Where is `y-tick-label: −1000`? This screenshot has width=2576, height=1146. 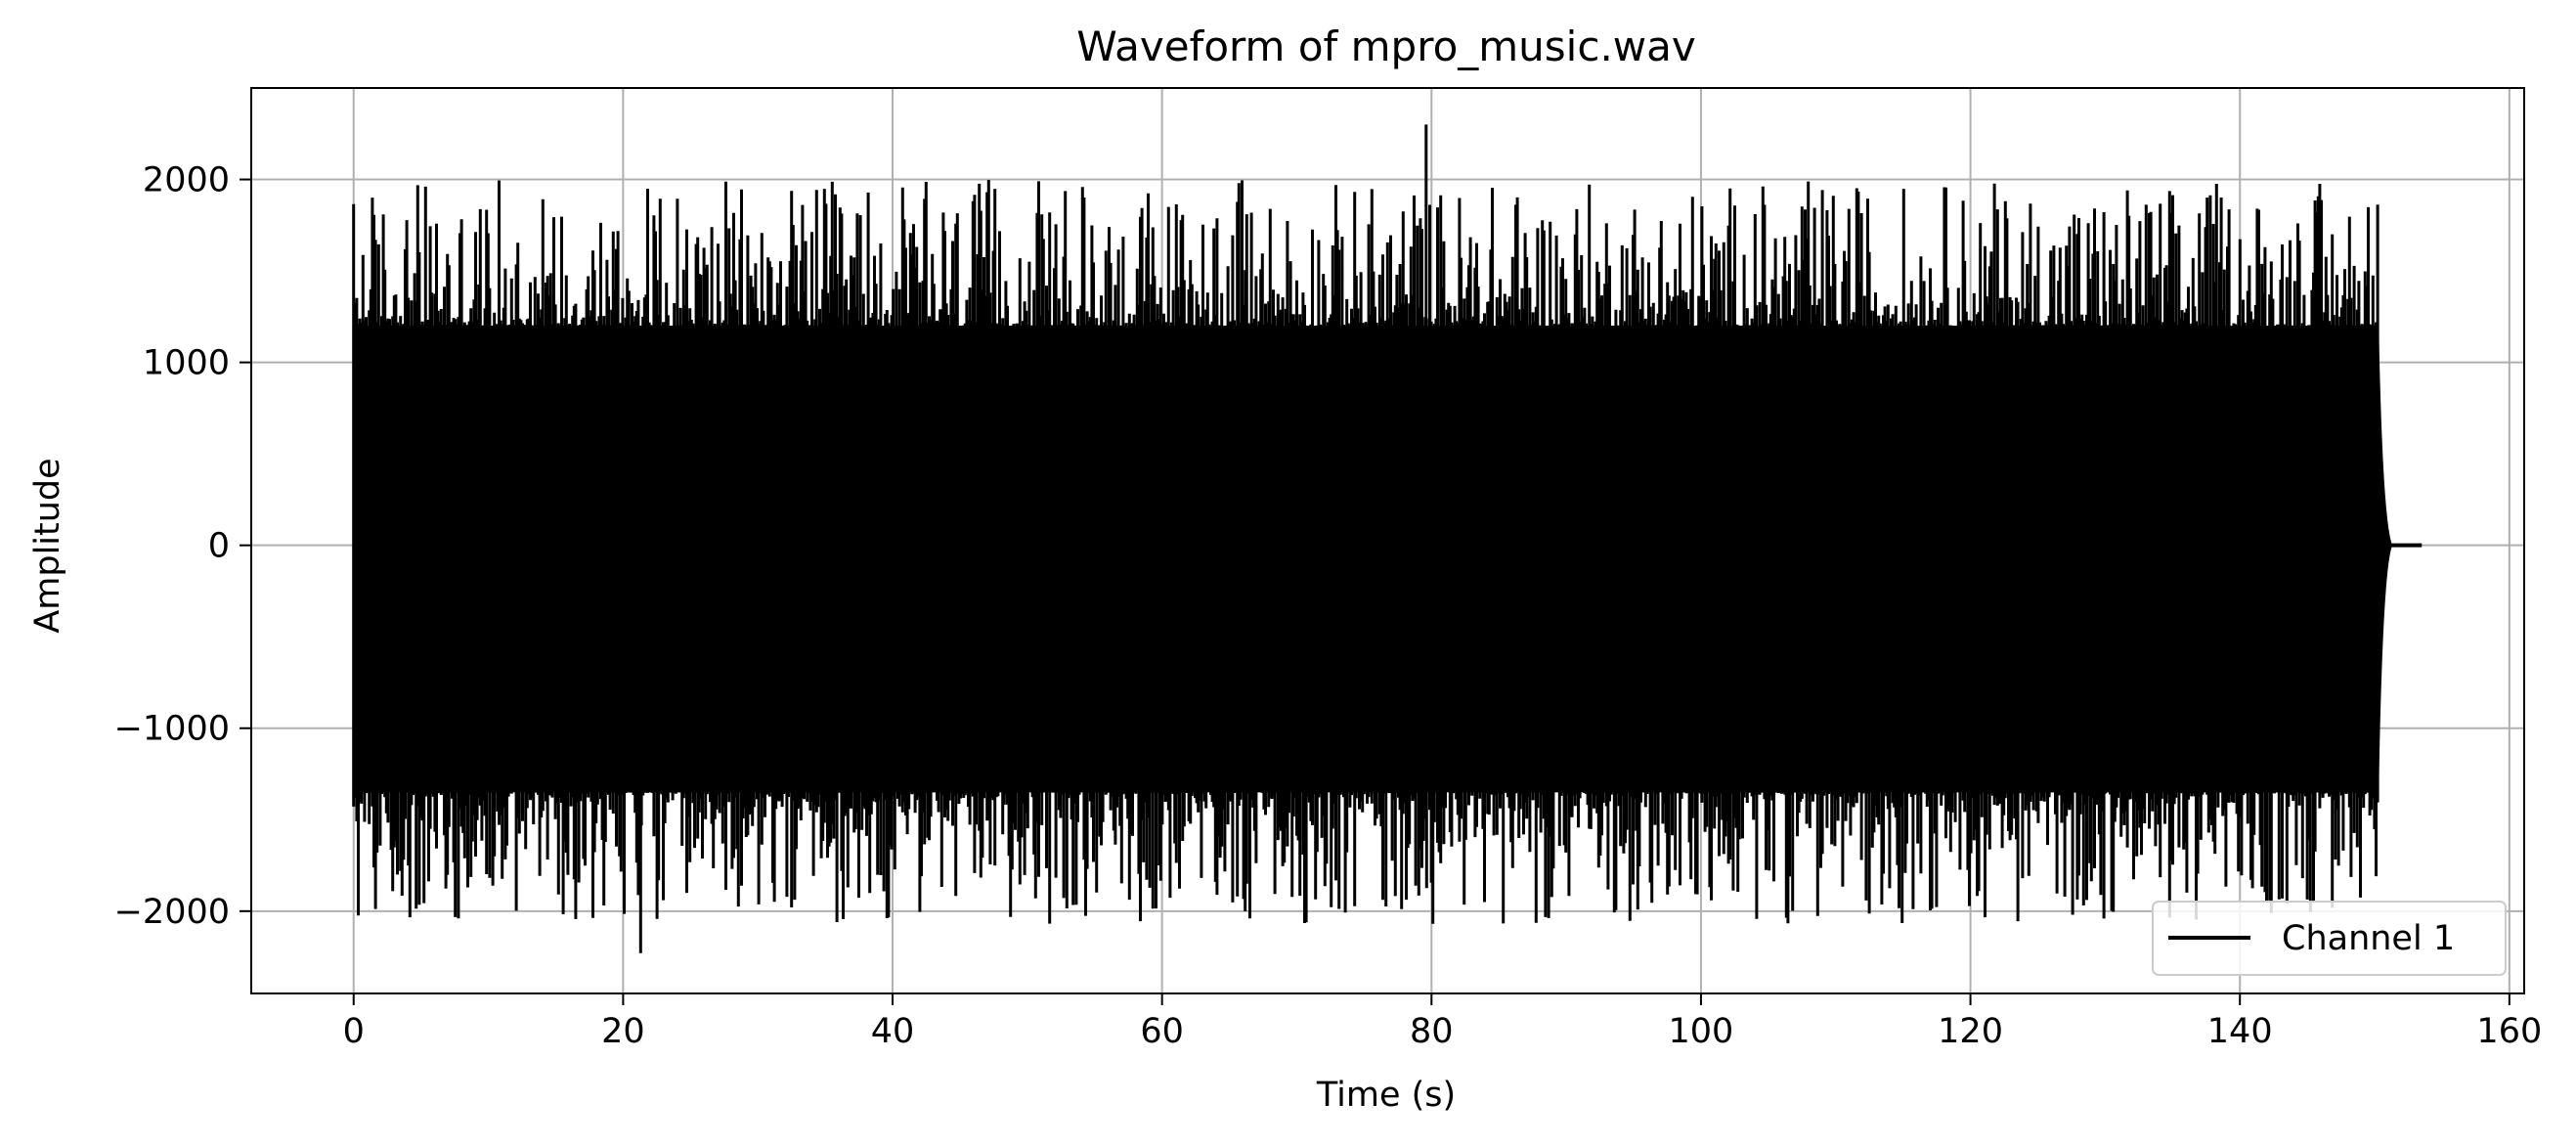 y-tick-label: −1000 is located at coordinates (172, 729).